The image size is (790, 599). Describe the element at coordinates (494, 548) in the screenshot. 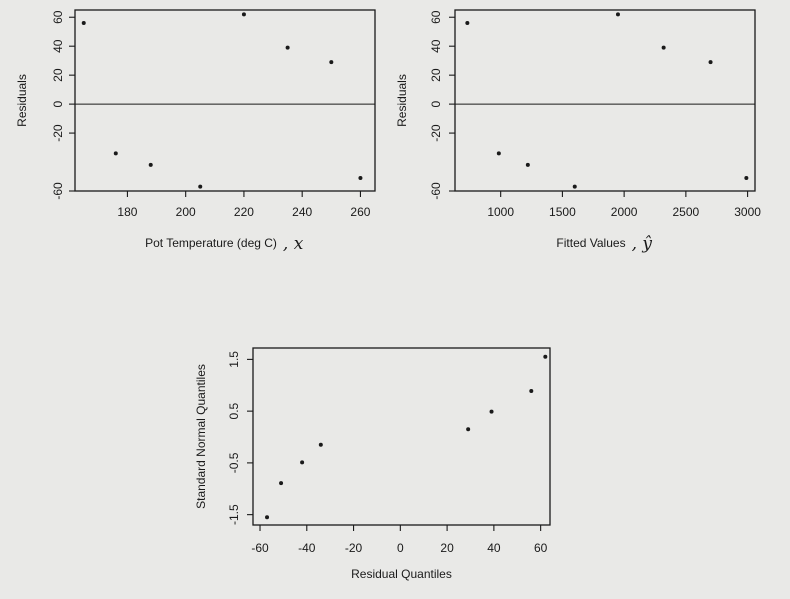

I see `x-tick-label: 40` at that location.